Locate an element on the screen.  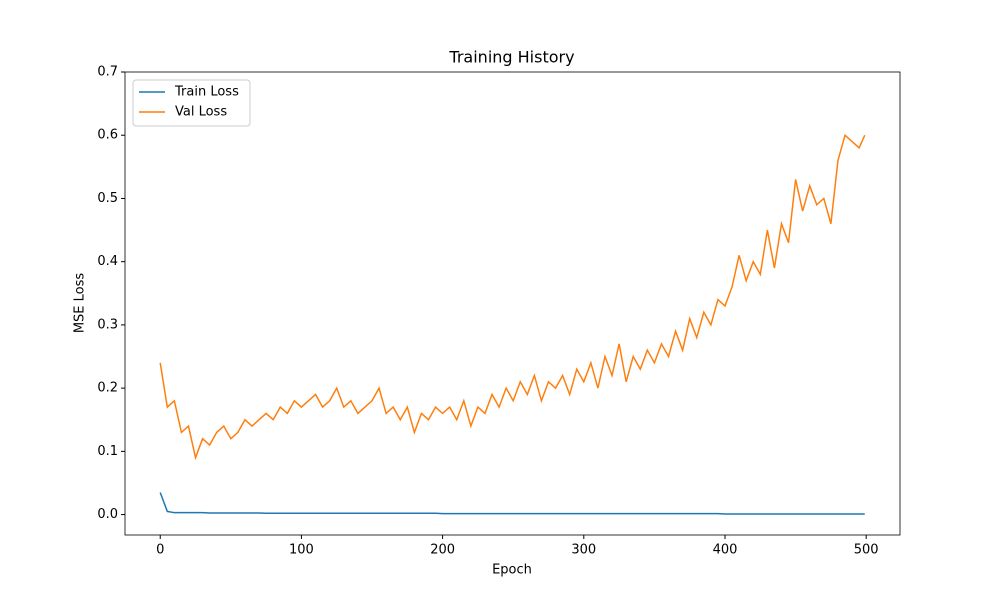
y-tick-label: 0.6 is located at coordinates (107, 135).